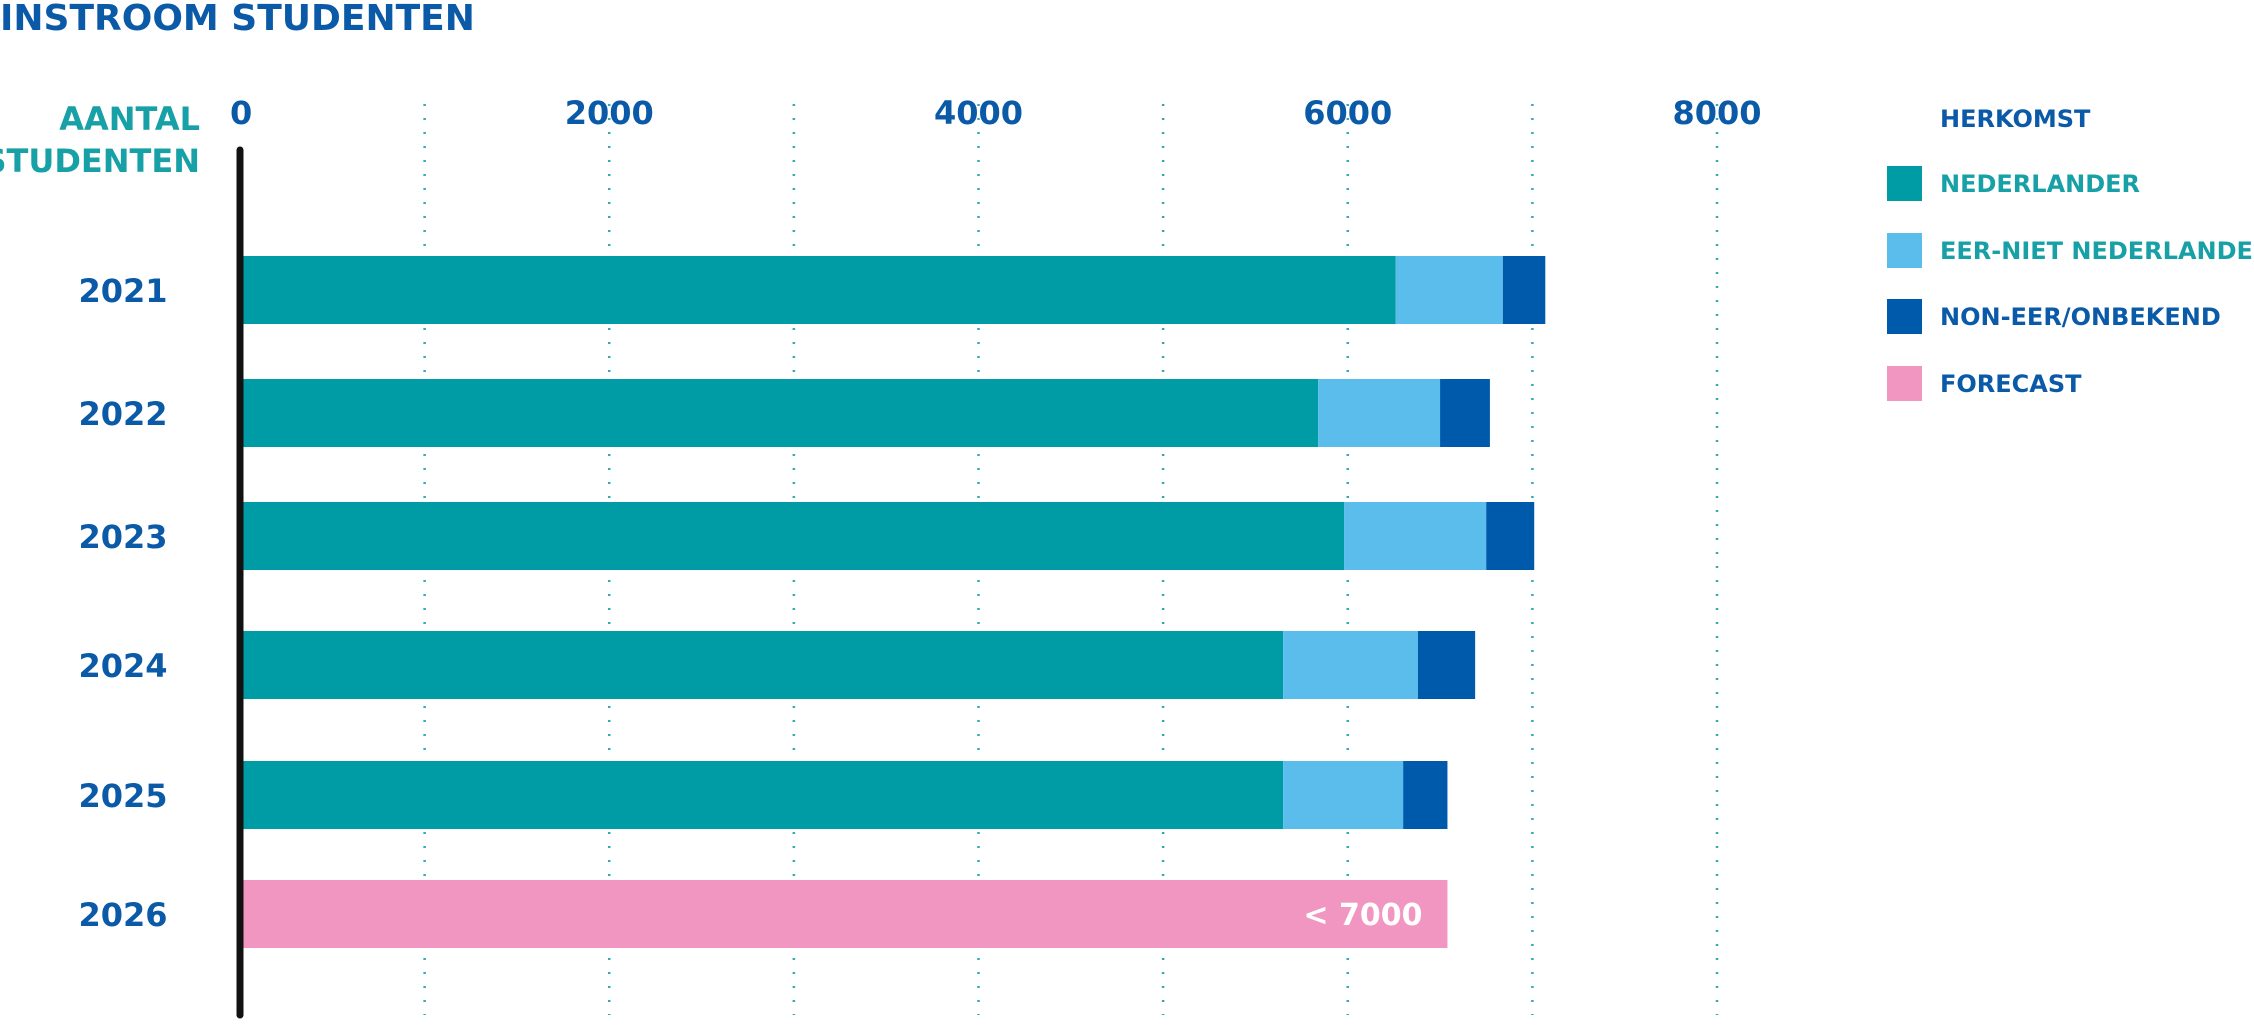  Describe the element at coordinates (1362, 915) in the screenshot. I see `data-label-2026: < 7000` at that location.